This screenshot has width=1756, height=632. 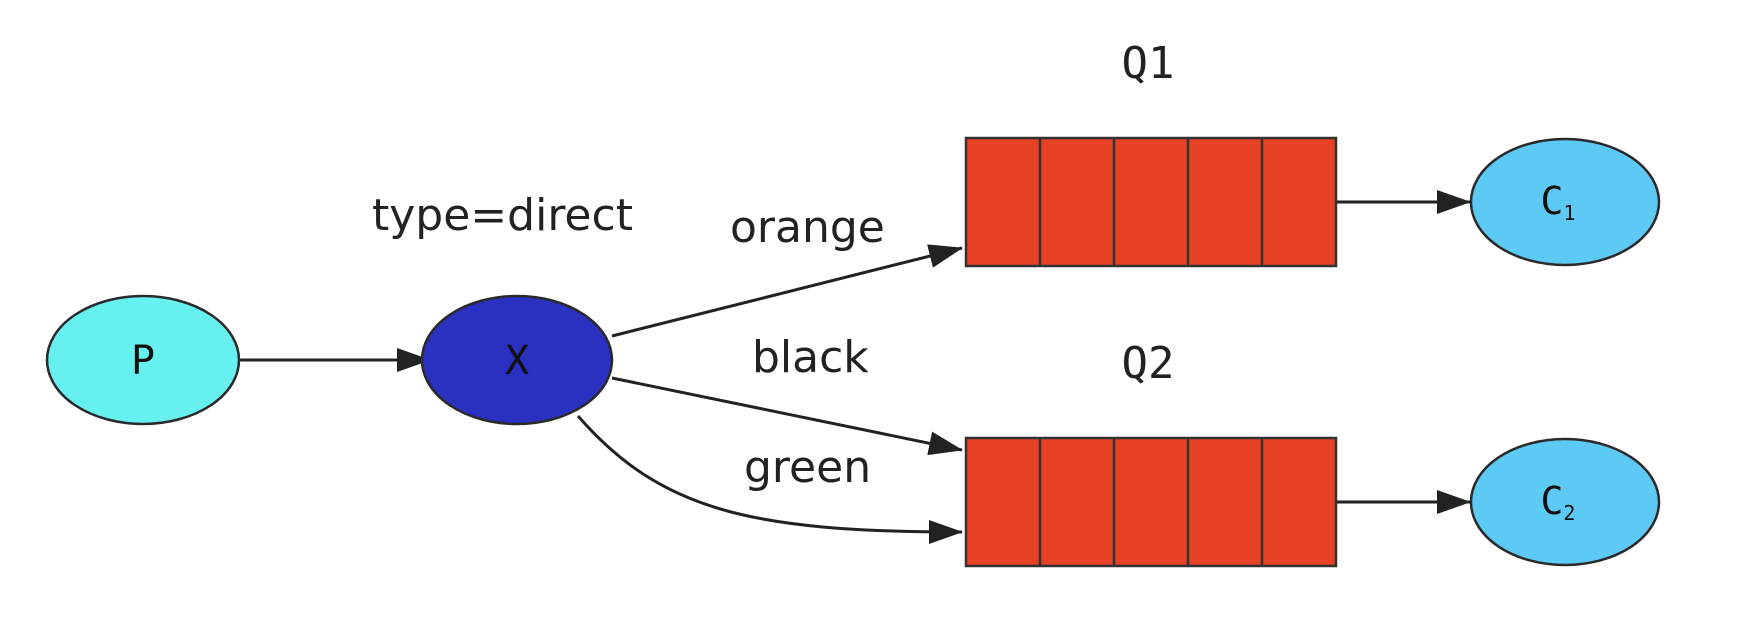 I want to click on consumer2-label: C2, so click(x=1558, y=502).